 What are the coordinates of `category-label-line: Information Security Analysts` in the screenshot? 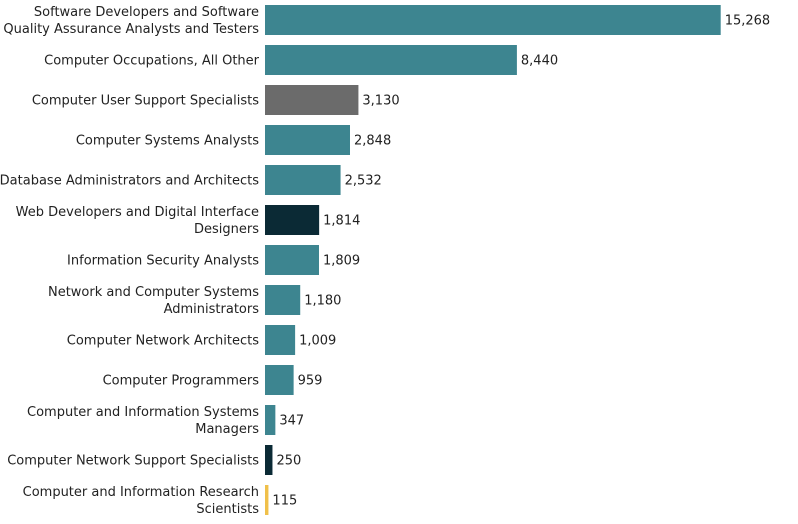 It's located at (163, 261).